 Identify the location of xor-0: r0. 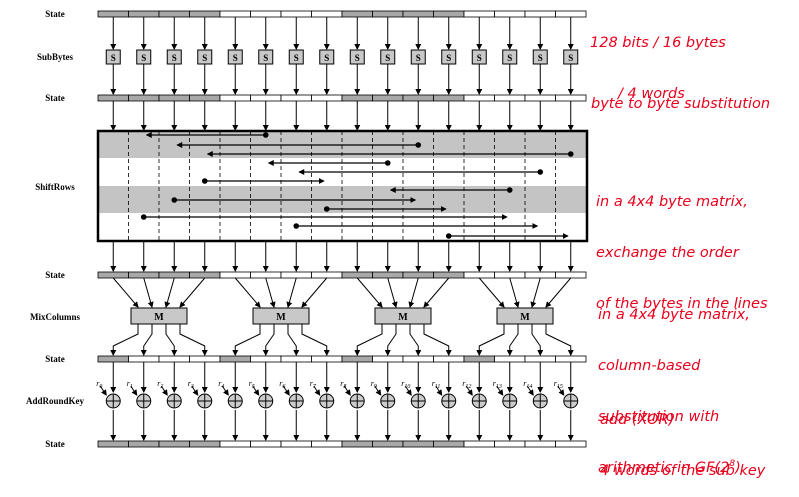
(108, 394).